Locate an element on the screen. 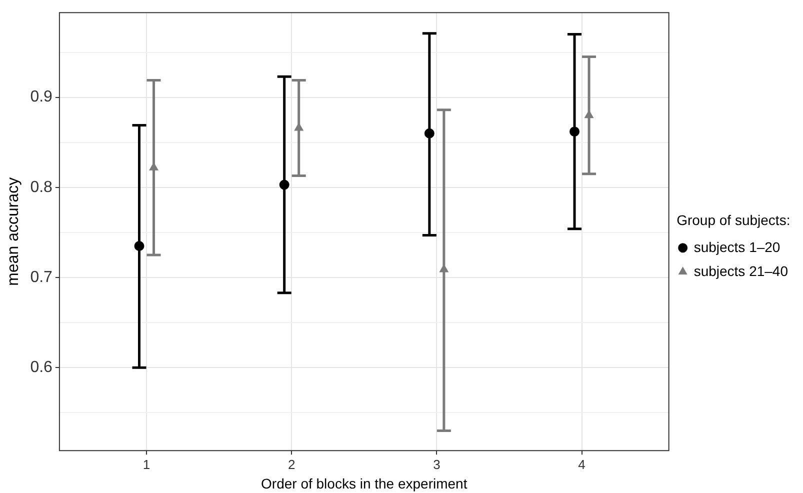 The image size is (803, 493). y-tick-label: 0.7 is located at coordinates (41, 277).